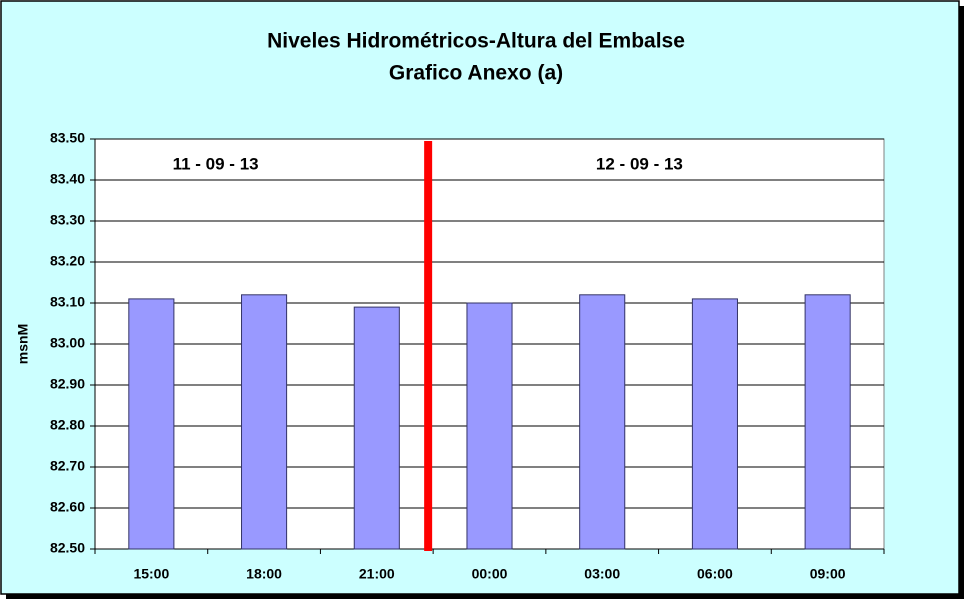 The width and height of the screenshot is (968, 603). What do you see at coordinates (67, 507) in the screenshot?
I see `y-tick-label: 82.60` at bounding box center [67, 507].